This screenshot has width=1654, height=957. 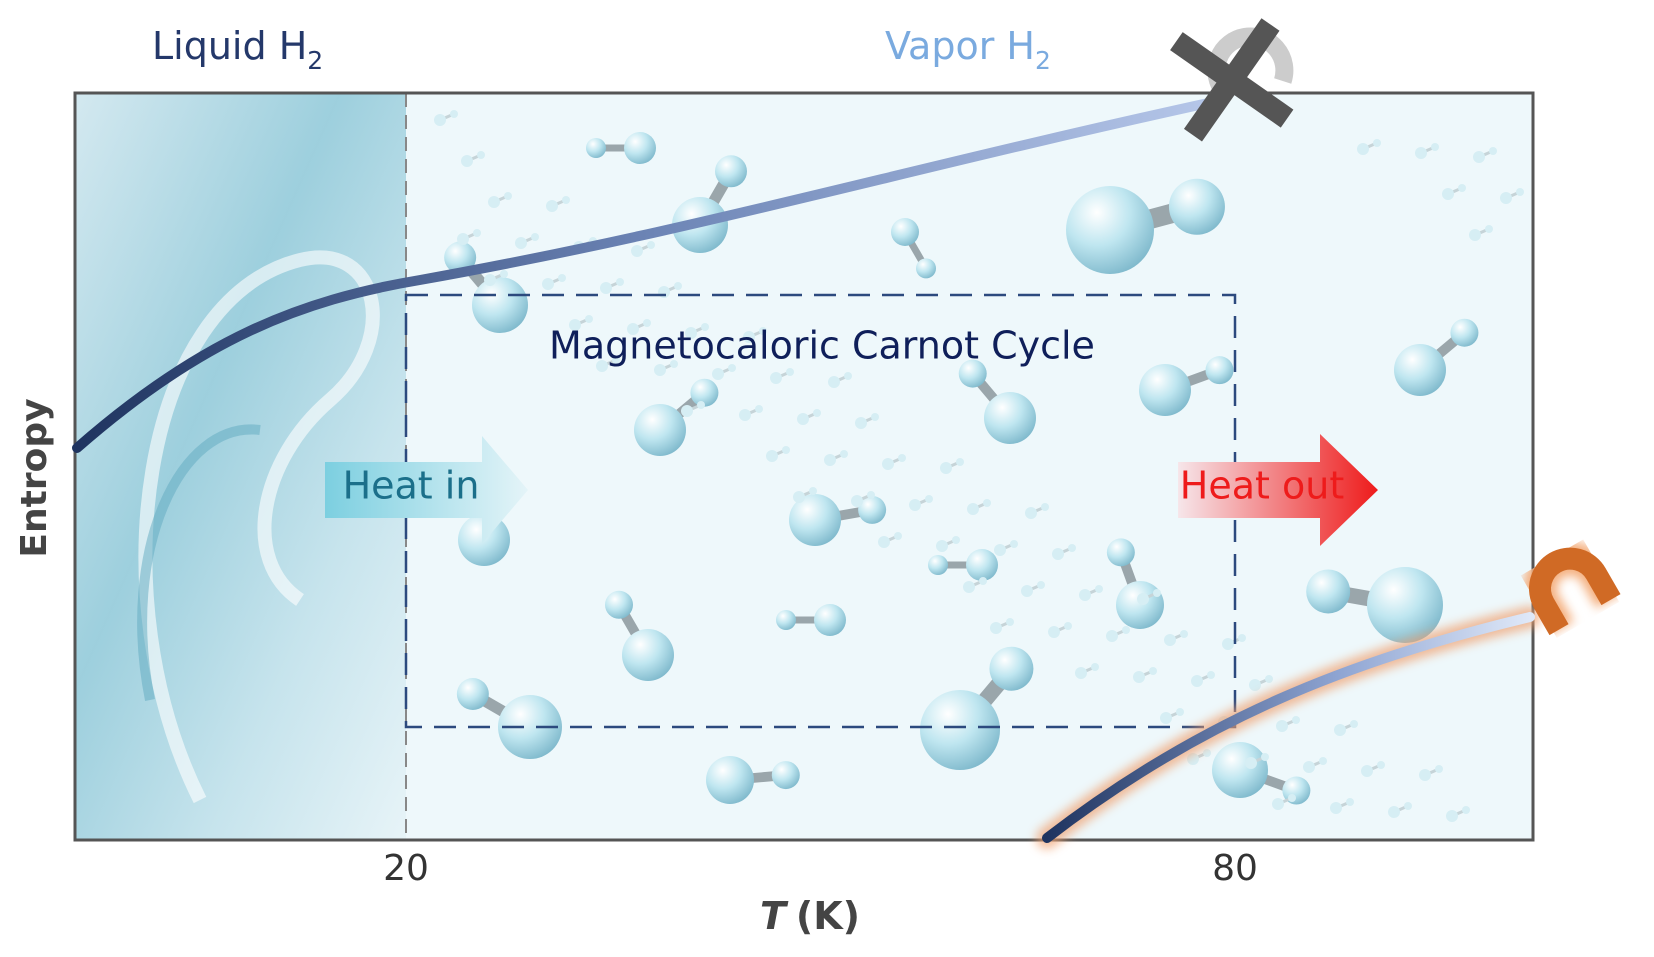 I want to click on heat-out-arrow, so click(x=1278, y=490).